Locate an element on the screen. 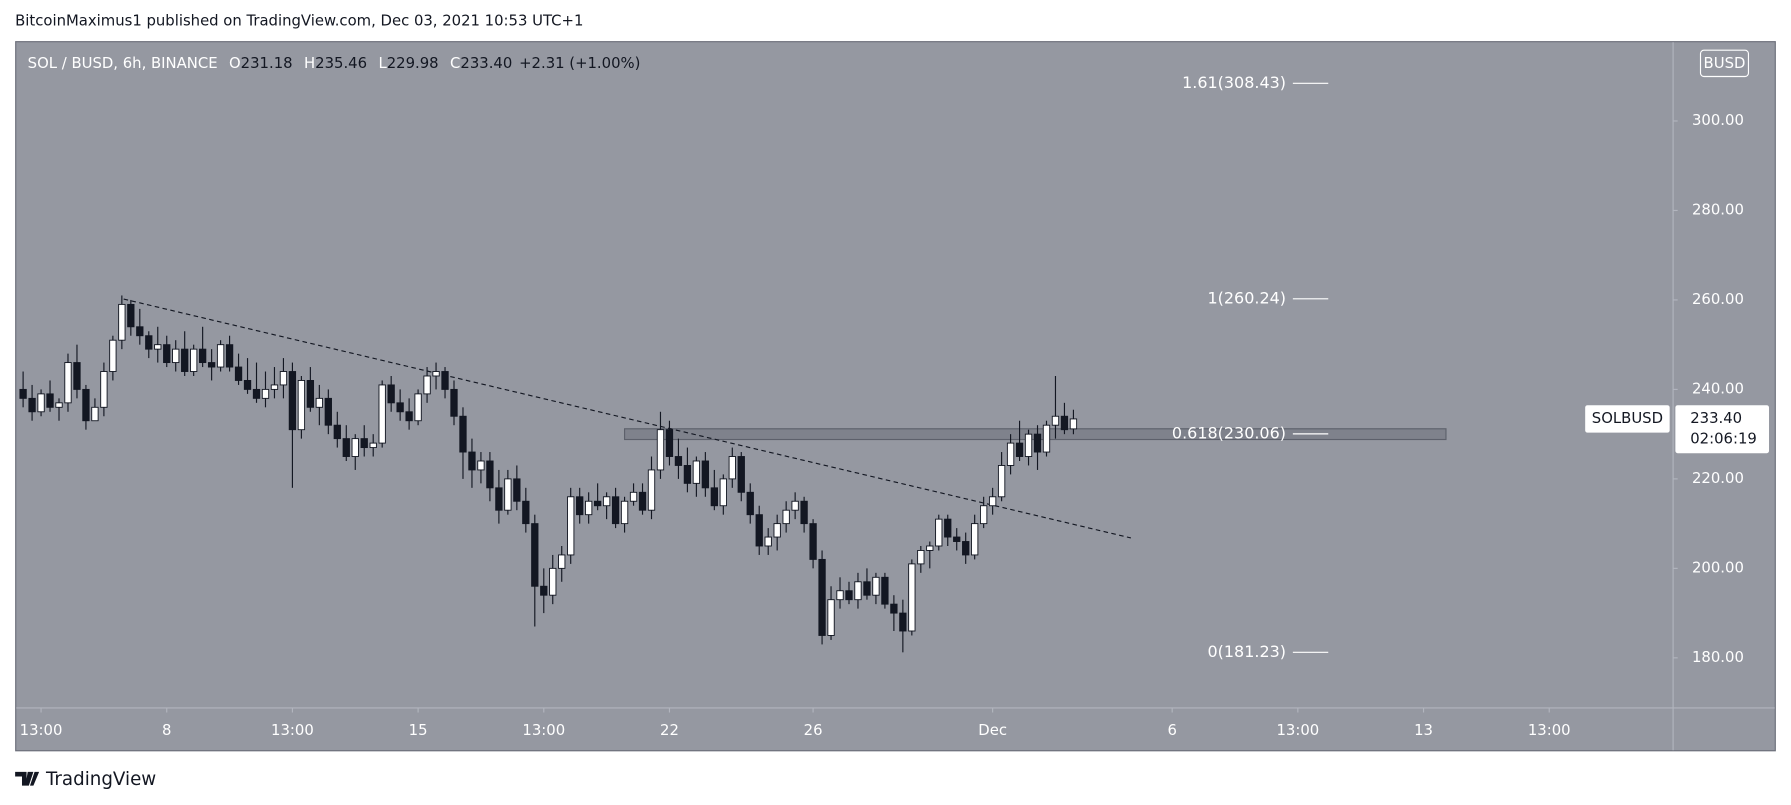 Image resolution: width=1791 pixels, height=805 pixels. y-tick-label: 260.00 is located at coordinates (1718, 299).